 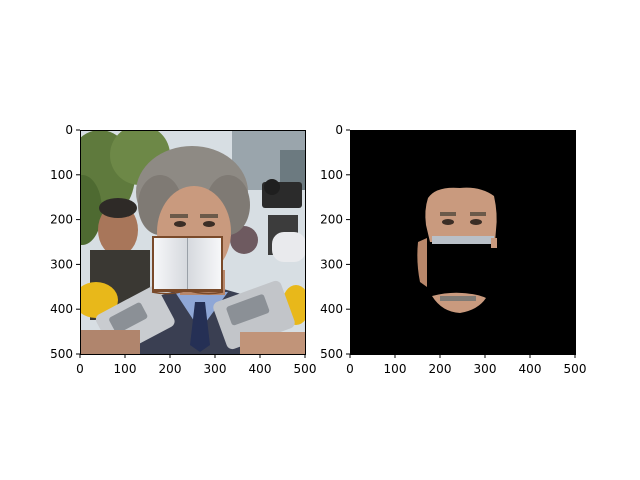 What do you see at coordinates (575, 369) in the screenshot?
I see `right-x-tick-label: 500` at bounding box center [575, 369].